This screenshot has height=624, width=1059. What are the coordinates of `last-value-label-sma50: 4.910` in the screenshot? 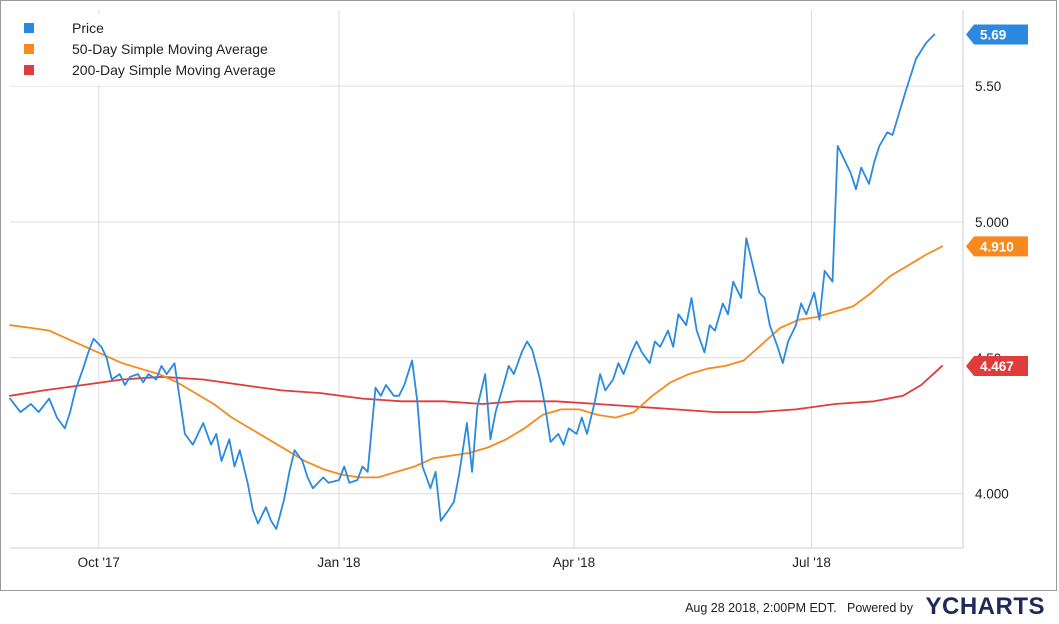 It's located at (997, 246).